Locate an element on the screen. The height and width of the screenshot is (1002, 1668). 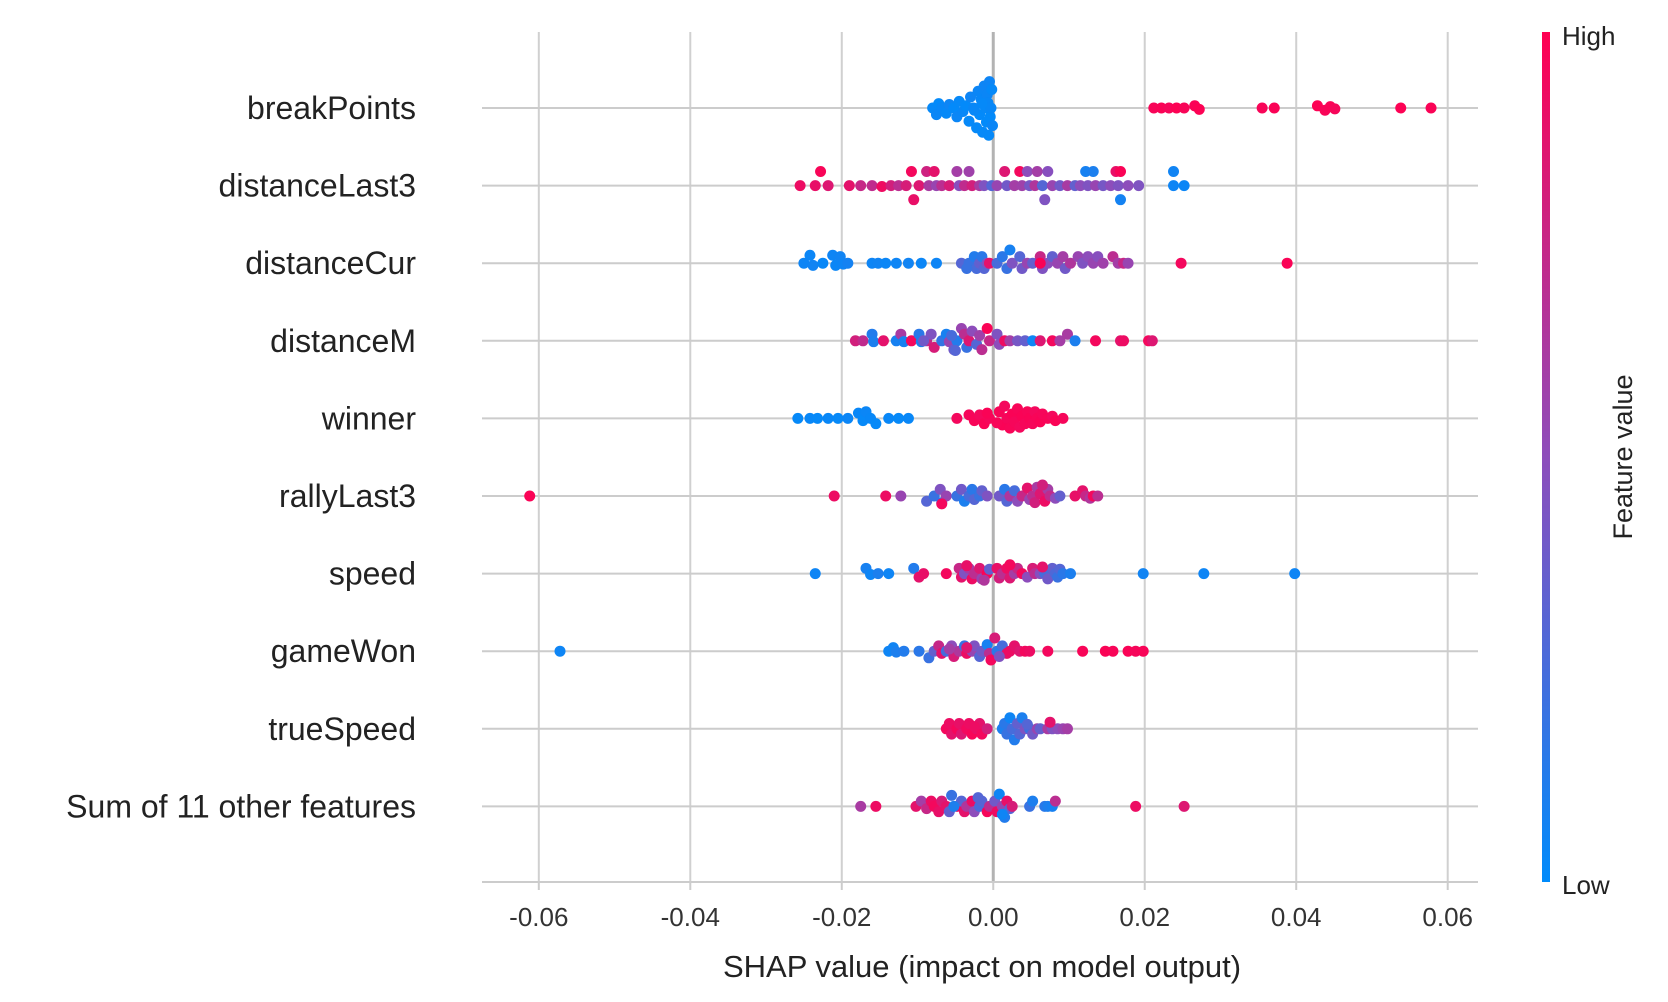
x-tick-label: 0.00 is located at coordinates (993, 917).